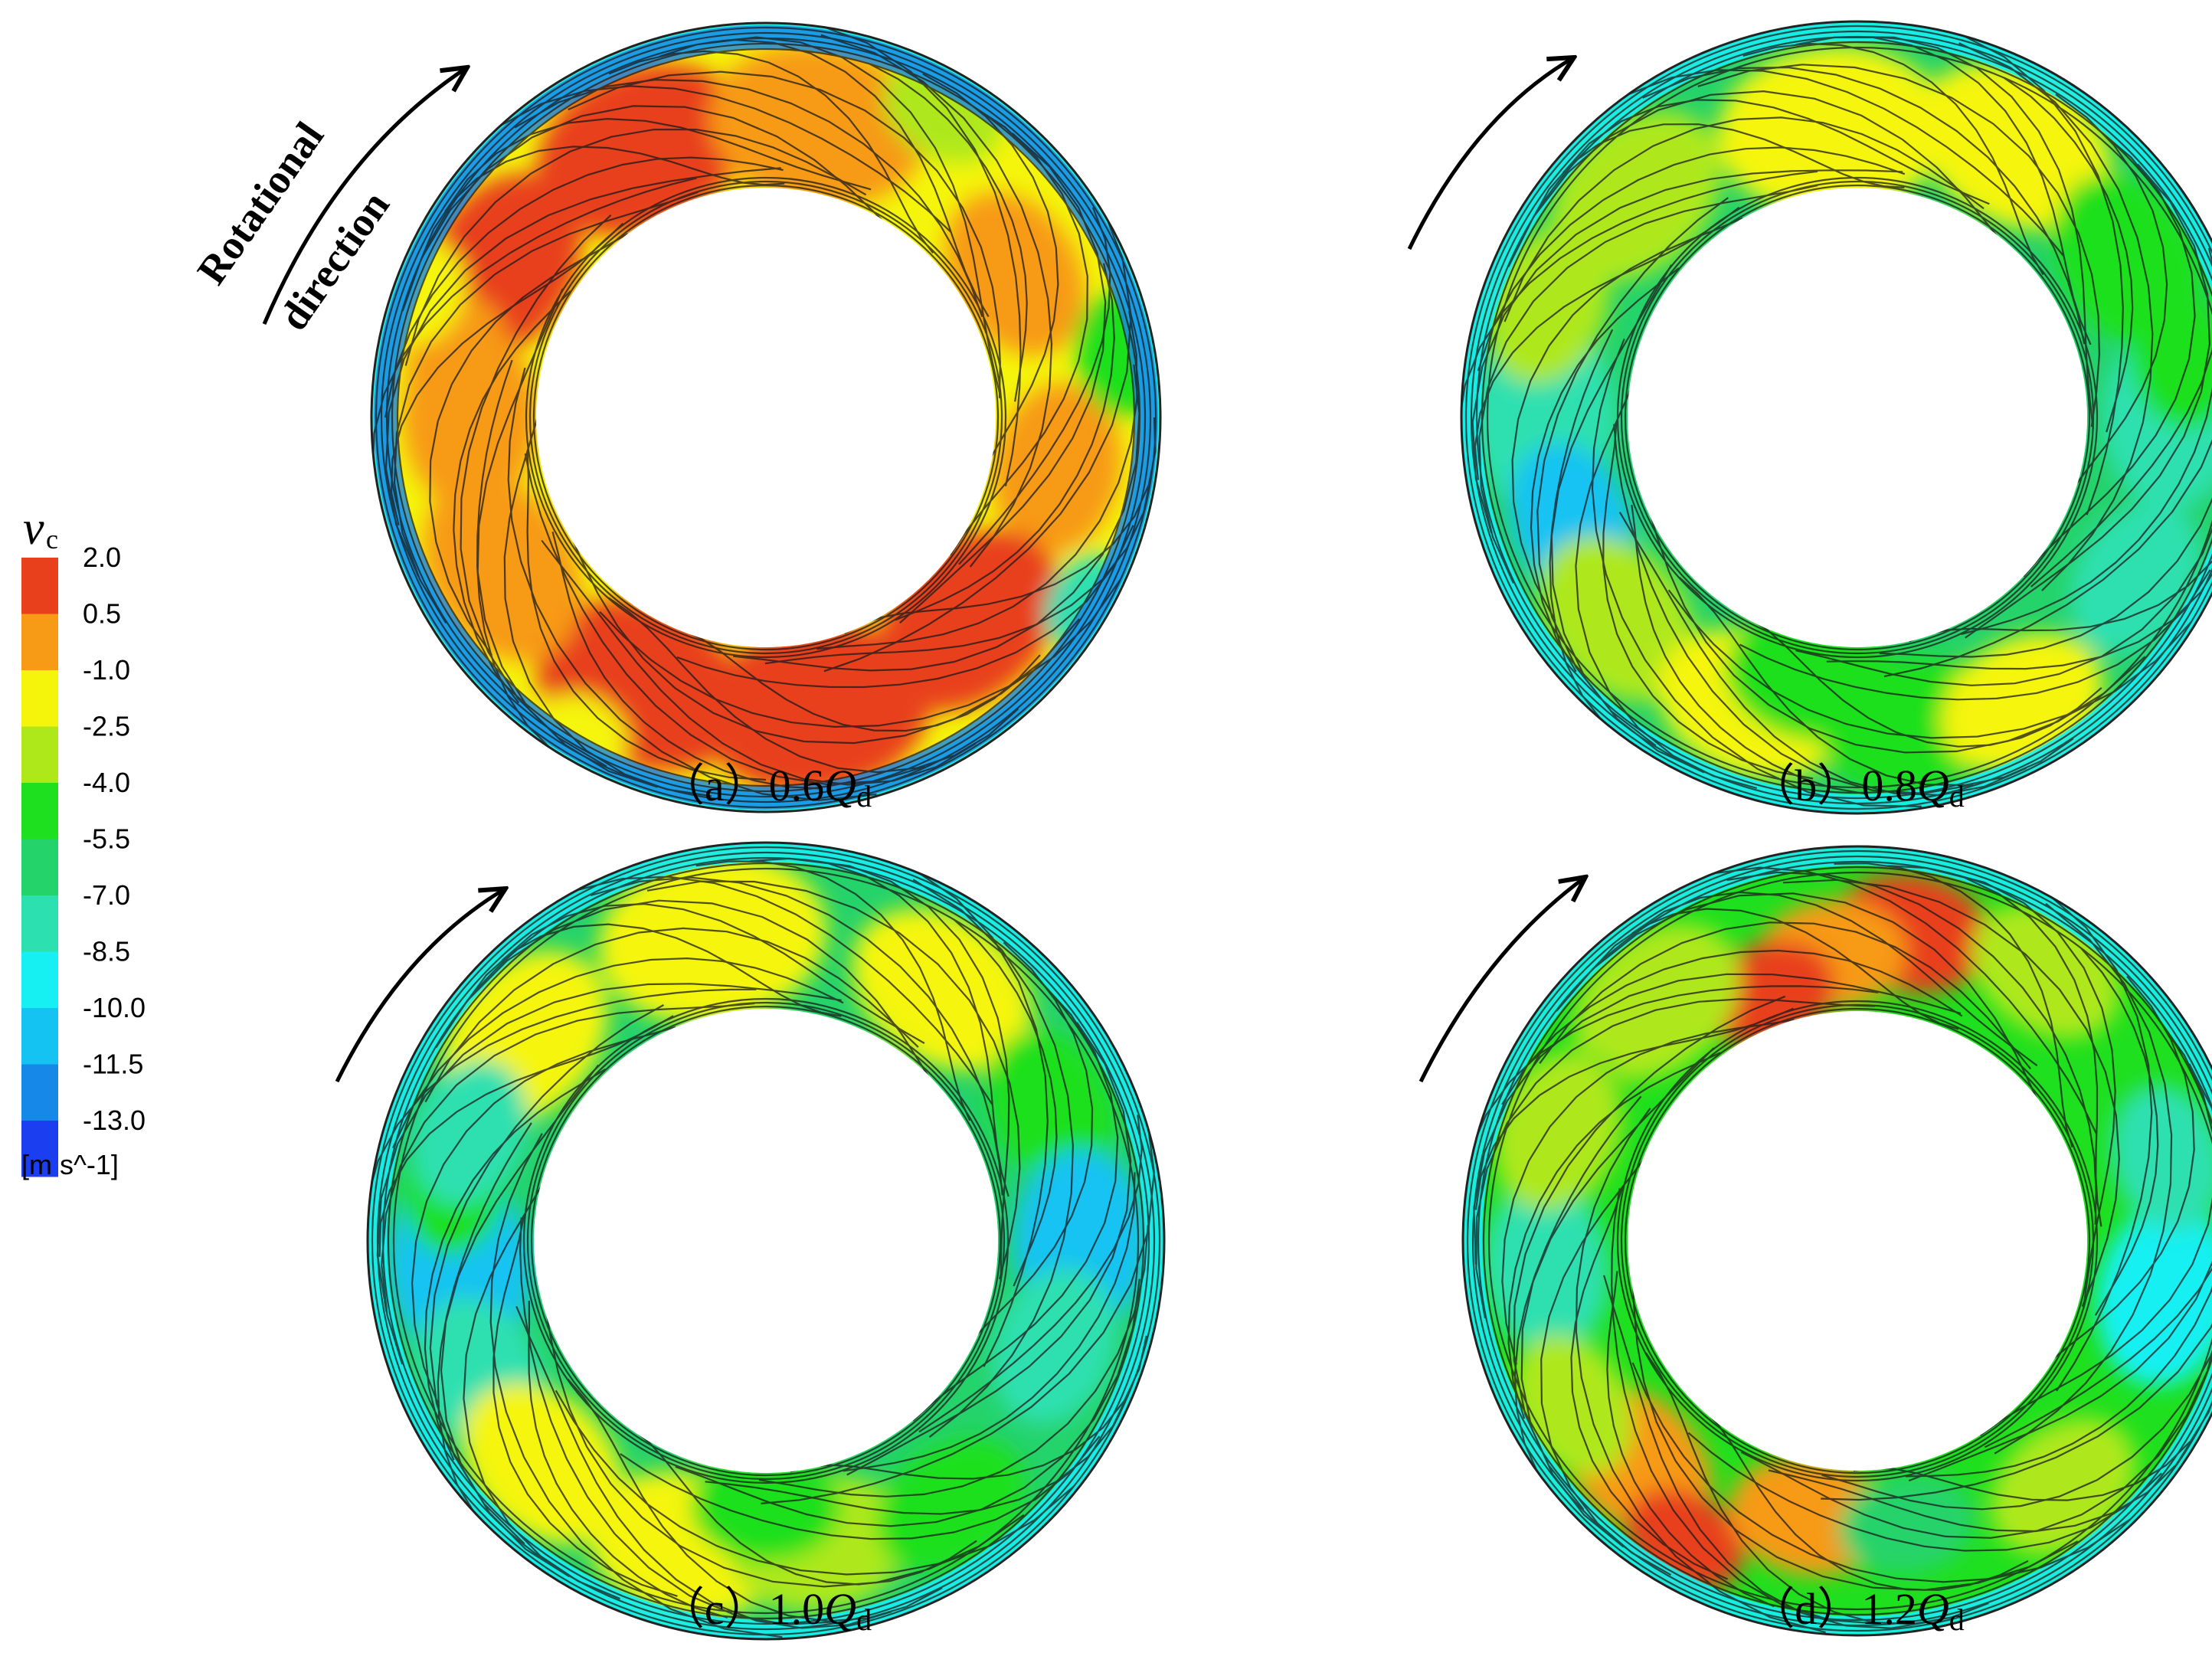 This screenshot has height=1666, width=2212. Describe the element at coordinates (334, 261) in the screenshot. I see `rotation-label-line2: direction` at that location.